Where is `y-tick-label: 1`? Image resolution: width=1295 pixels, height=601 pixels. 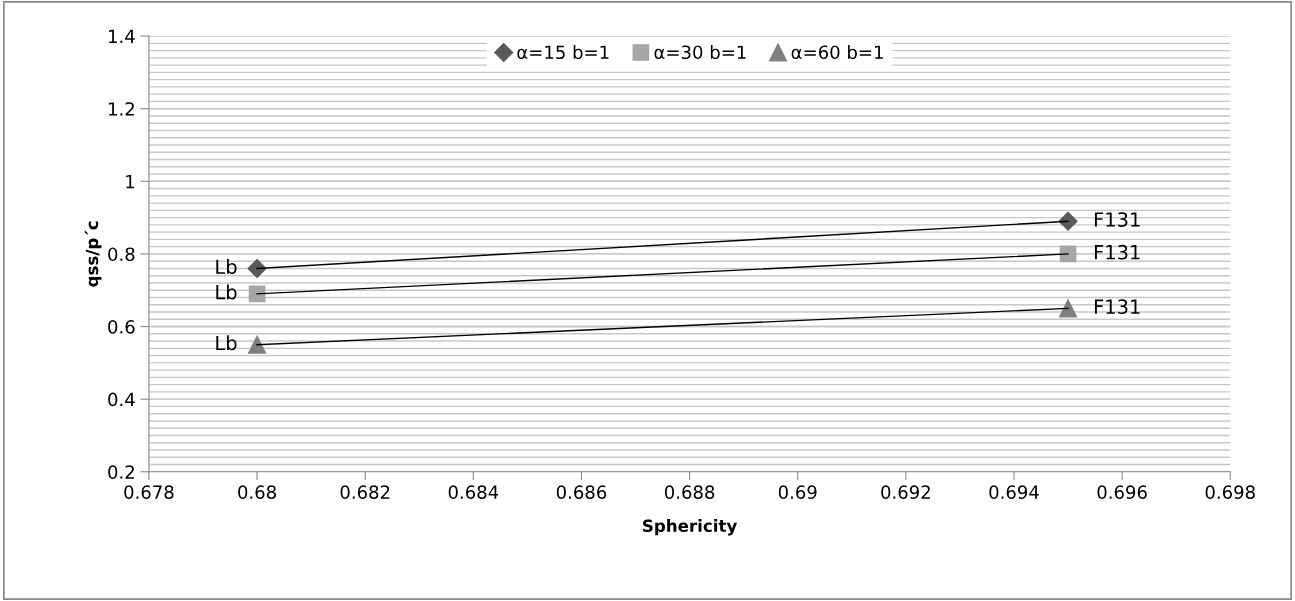
y-tick-label: 1 is located at coordinates (130, 182).